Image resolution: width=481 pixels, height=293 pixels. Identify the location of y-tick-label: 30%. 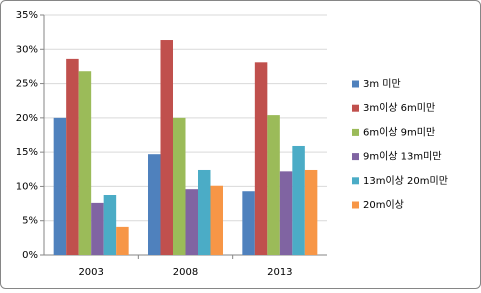
(27, 49).